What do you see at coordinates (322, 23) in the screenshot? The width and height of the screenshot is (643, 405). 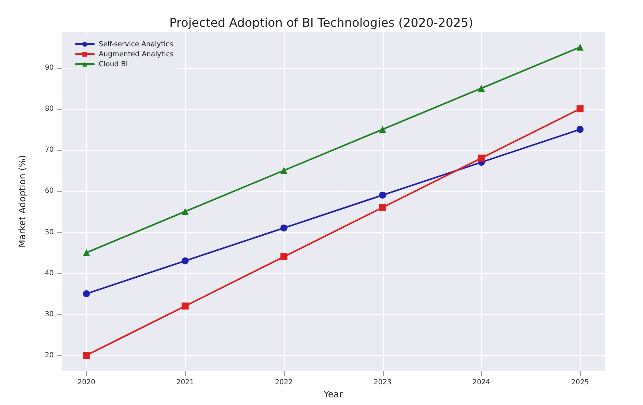 I see `chart-title: Projected Adoption of BI Technologies (2020-2025)` at bounding box center [322, 23].